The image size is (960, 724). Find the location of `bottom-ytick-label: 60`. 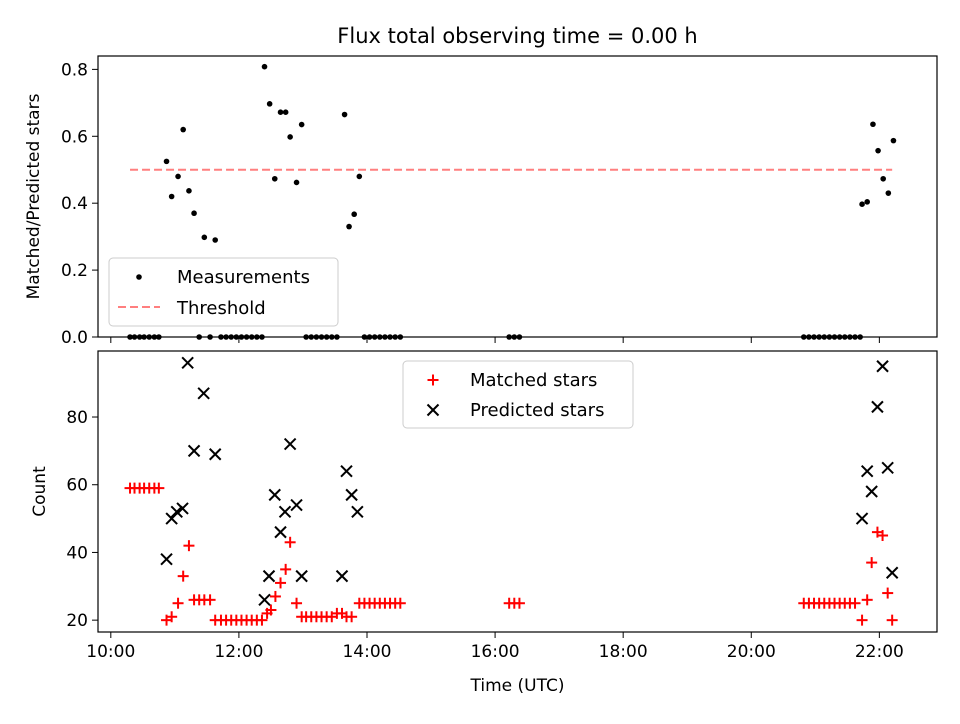

bottom-ytick-label: 60 is located at coordinates (77, 486).